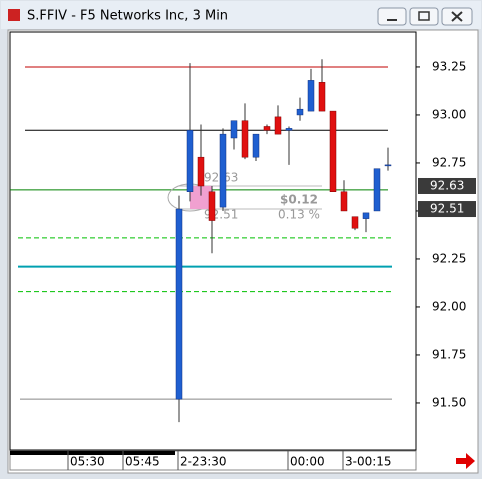 Image resolution: width=482 pixels, height=483 pixels. I want to click on measure-box, so click(201, 197).